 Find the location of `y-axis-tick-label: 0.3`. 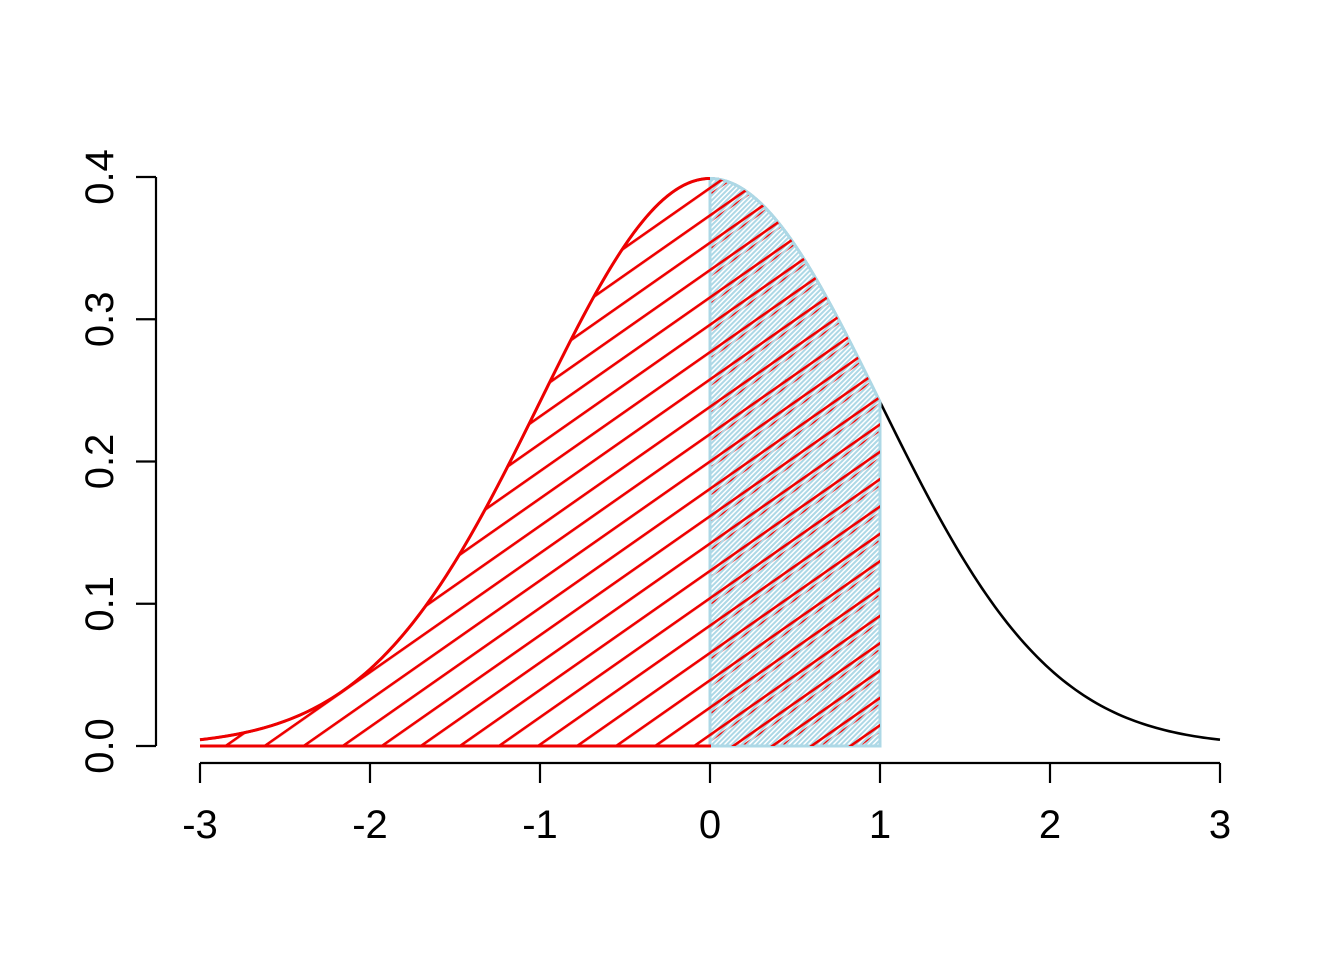

y-axis-tick-label: 0.3 is located at coordinates (100, 319).